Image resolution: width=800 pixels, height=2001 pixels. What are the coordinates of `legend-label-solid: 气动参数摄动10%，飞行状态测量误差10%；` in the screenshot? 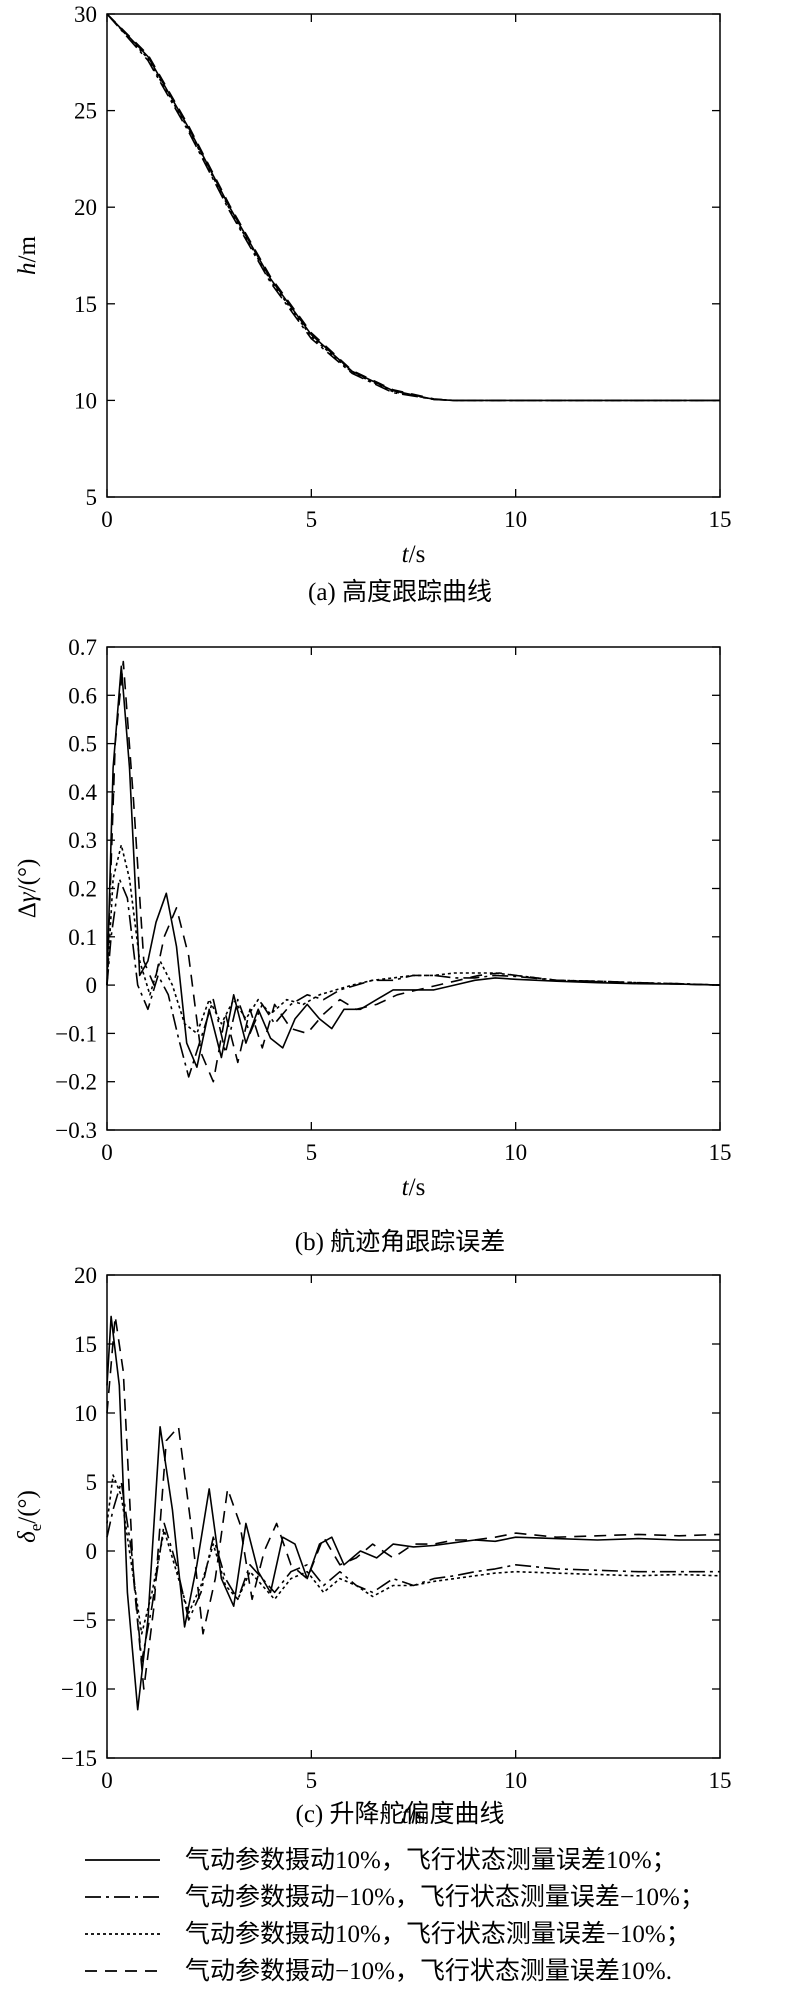 It's located at (431, 1860).